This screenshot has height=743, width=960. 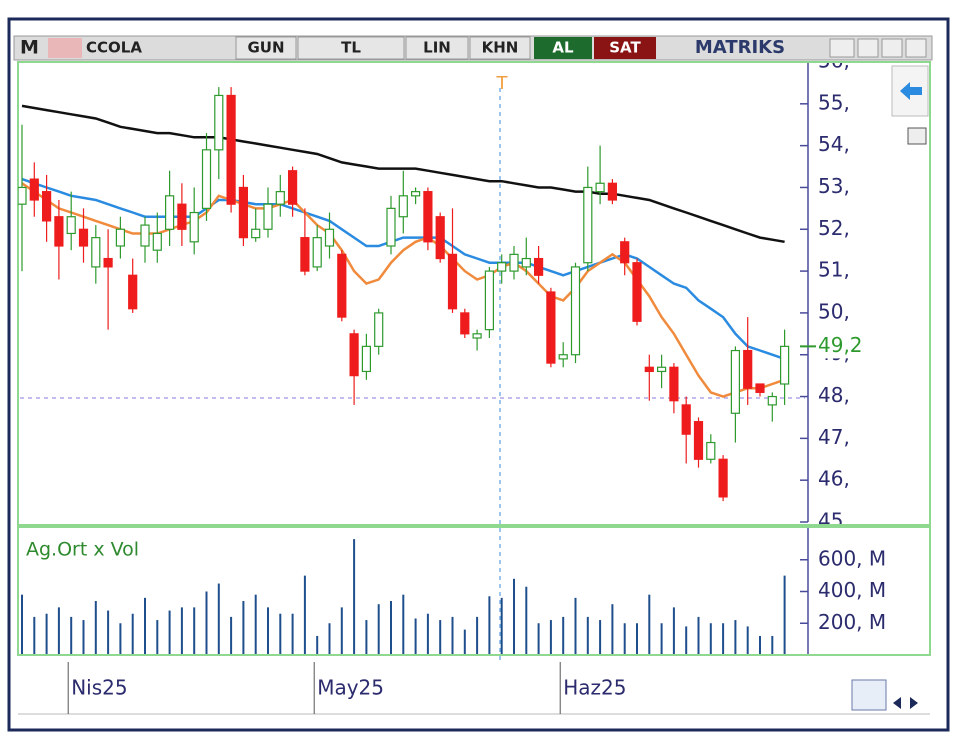 I want to click on brand: MATRIKS, so click(x=740, y=47).